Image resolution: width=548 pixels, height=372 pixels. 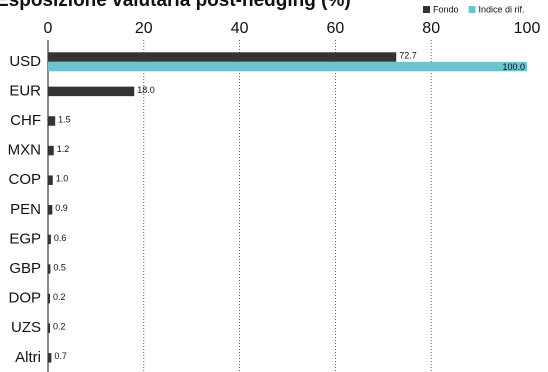 I want to click on chart-title: Esposizione valutaria post-hedging (%), so click(x=175, y=5).